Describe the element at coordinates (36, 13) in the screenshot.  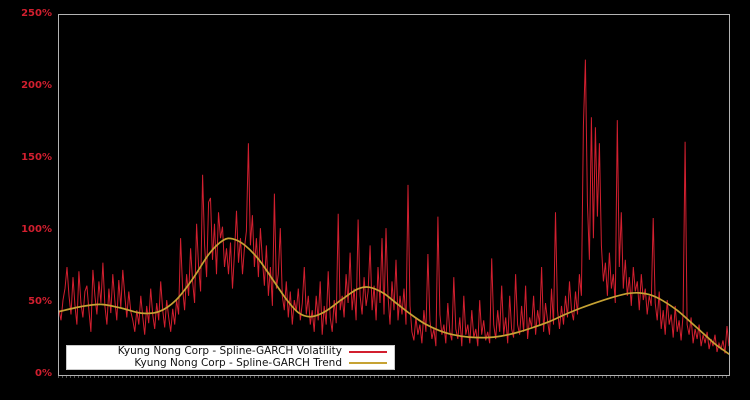
I see `y-axis-tick-label: 250%` at that location.